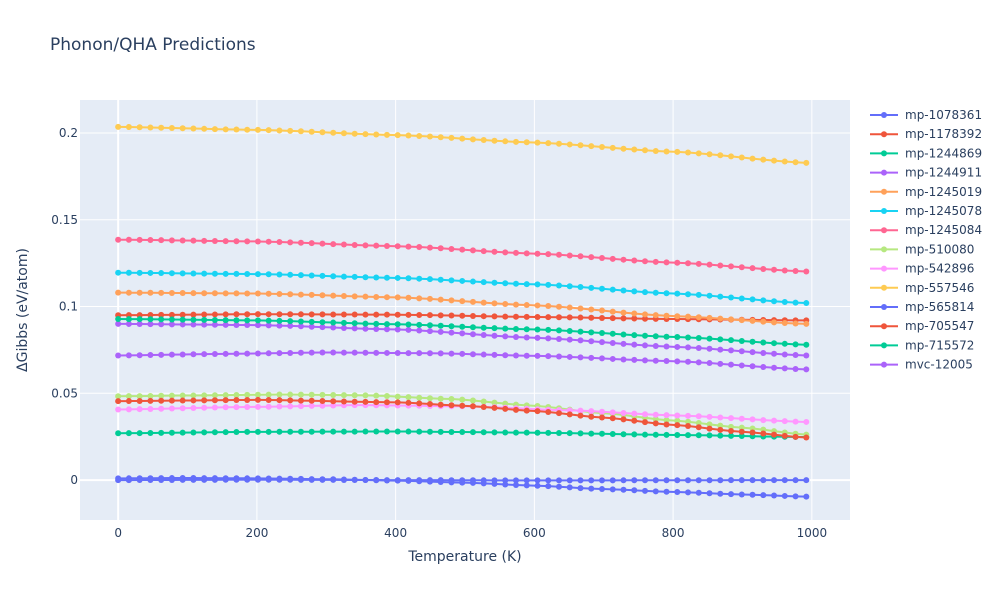 This screenshot has height=600, width=1000. What do you see at coordinates (922, 345) in the screenshot?
I see `legend-item-mp-715572: mp-715572` at bounding box center [922, 345].